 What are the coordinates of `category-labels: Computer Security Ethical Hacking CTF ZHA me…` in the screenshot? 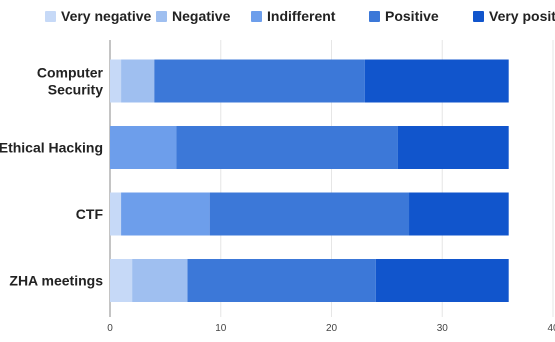 It's located at (52, 177).